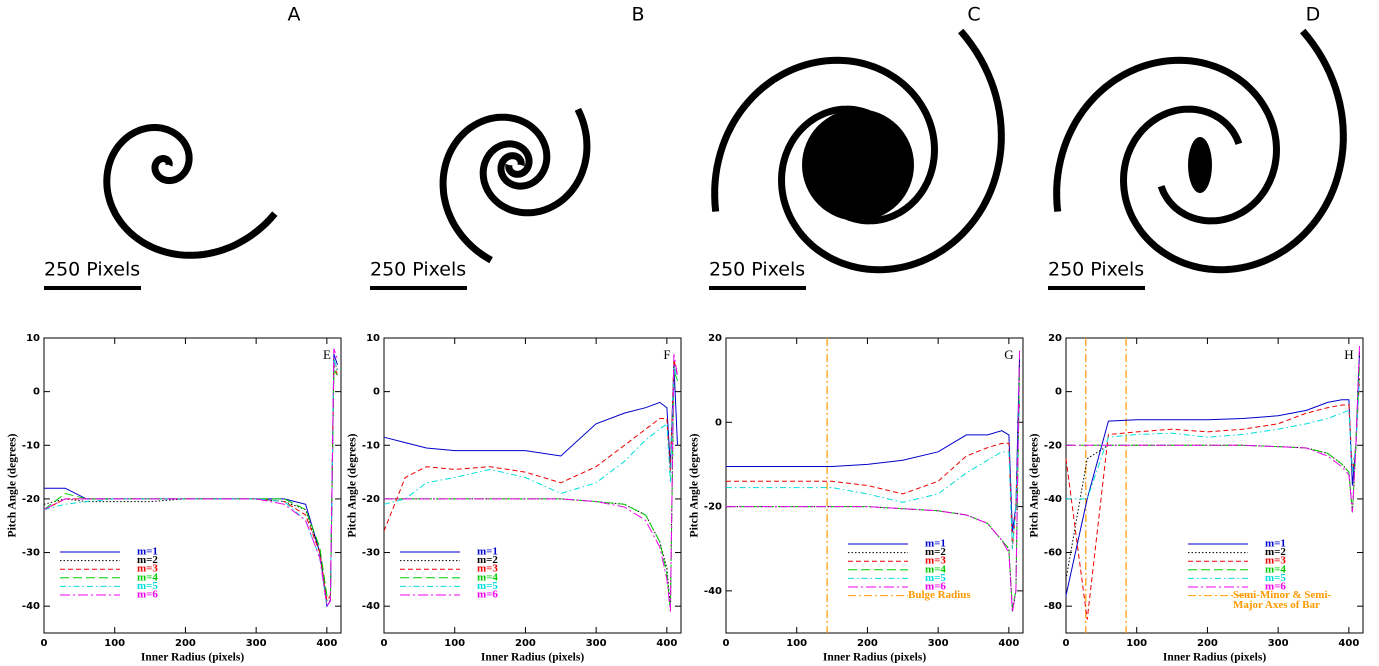  What do you see at coordinates (1053, 553) in the screenshot?
I see `y-tick-label: -60` at bounding box center [1053, 553].